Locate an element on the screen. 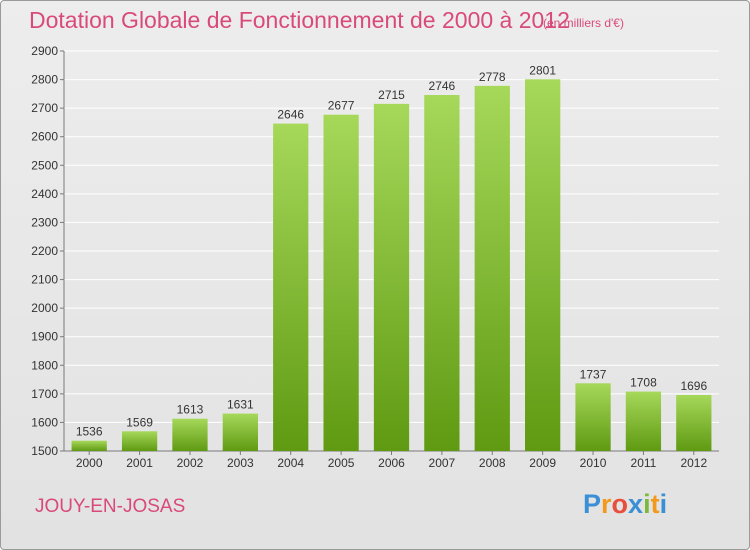  logo-letter: x is located at coordinates (636, 504).